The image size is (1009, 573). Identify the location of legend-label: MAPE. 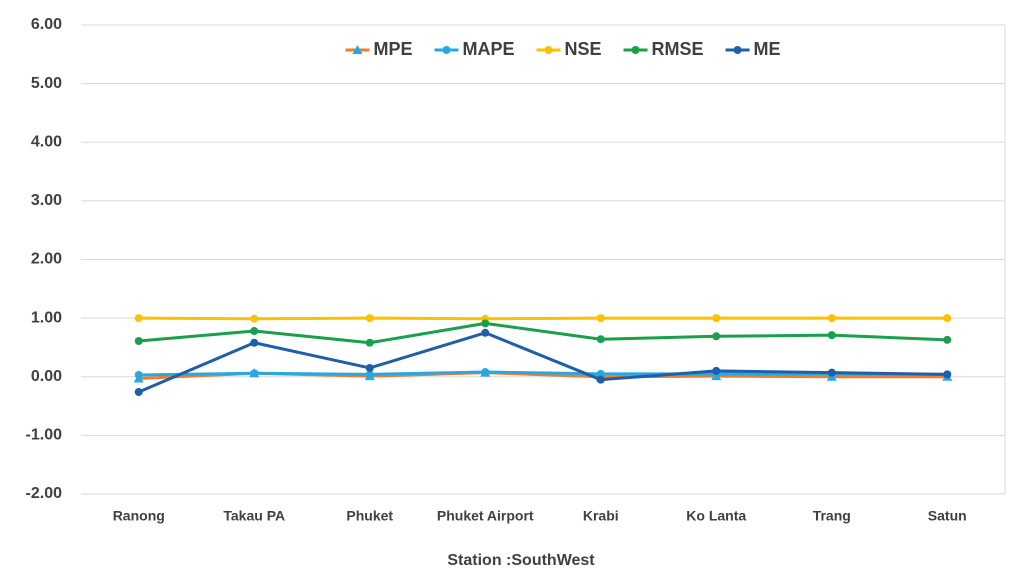
(488, 49).